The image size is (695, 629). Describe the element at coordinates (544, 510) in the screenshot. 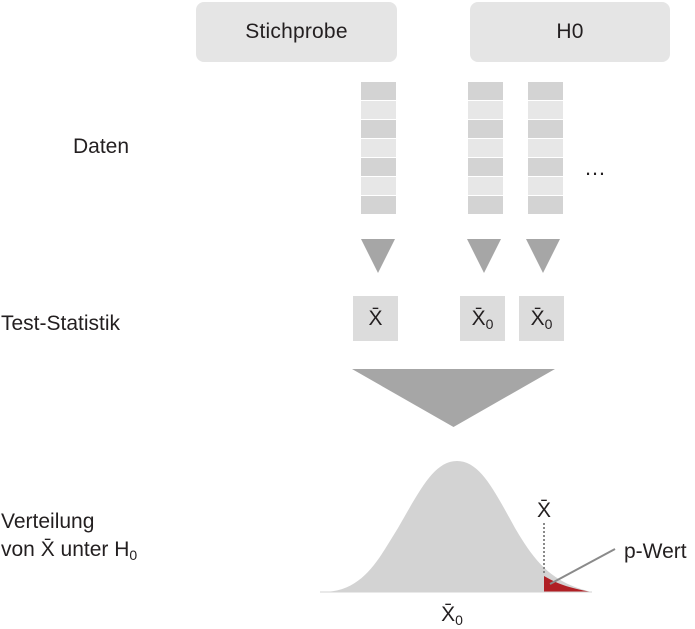

I see `observed-statistic-label: X̄` at that location.